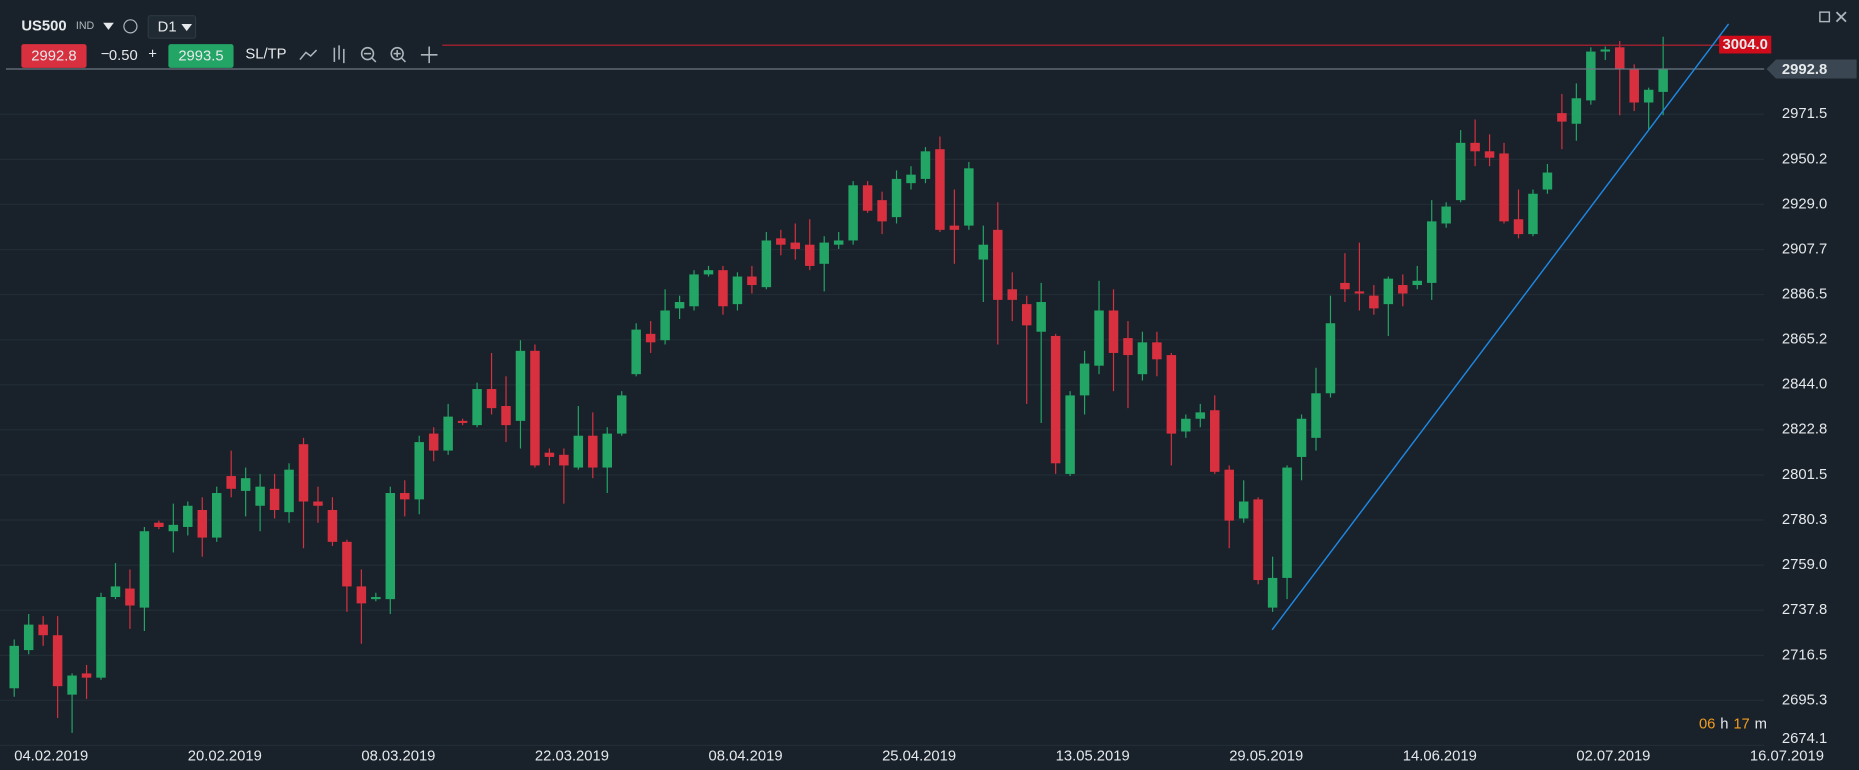 The image size is (1859, 770). What do you see at coordinates (43, 26) in the screenshot?
I see `symbol: US500` at bounding box center [43, 26].